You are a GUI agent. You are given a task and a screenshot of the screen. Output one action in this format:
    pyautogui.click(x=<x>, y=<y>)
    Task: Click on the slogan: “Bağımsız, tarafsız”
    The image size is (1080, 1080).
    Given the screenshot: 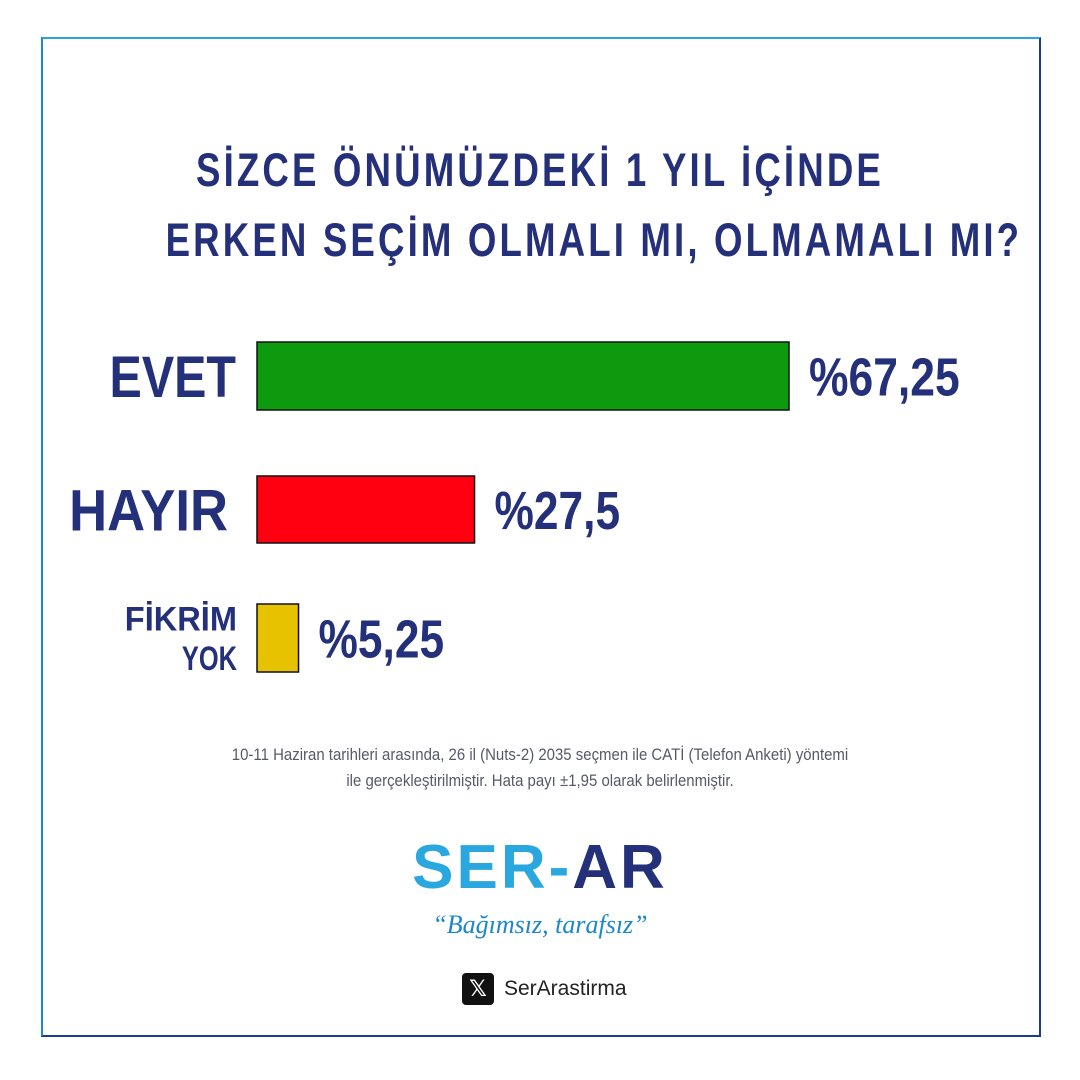 What is the action you would take?
    pyautogui.click(x=540, y=924)
    